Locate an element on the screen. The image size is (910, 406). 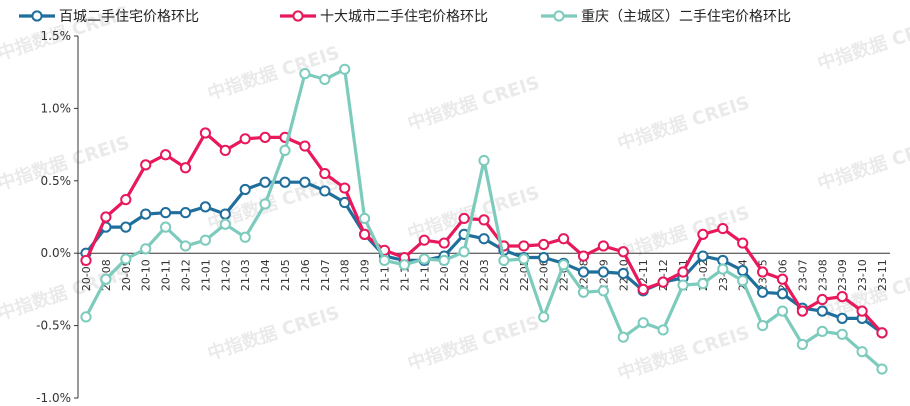
x-tick-label: 23-07 is located at coordinates (802, 275).